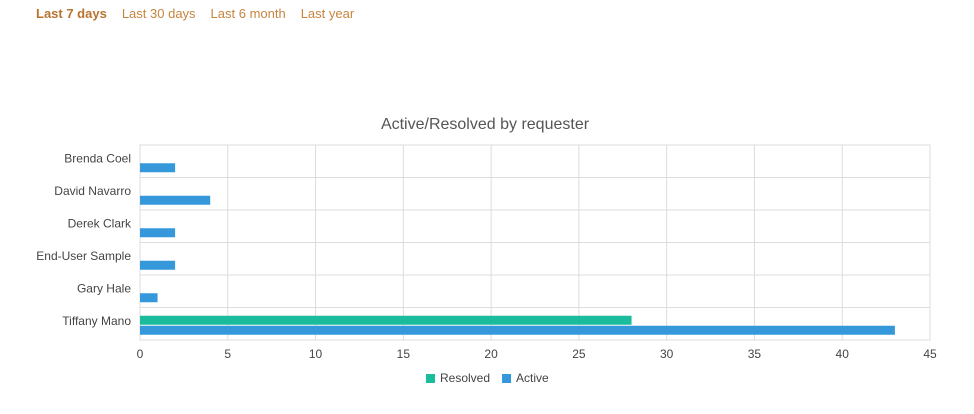  Describe the element at coordinates (71, 13) in the screenshot. I see `tab: Last 7 days` at that location.